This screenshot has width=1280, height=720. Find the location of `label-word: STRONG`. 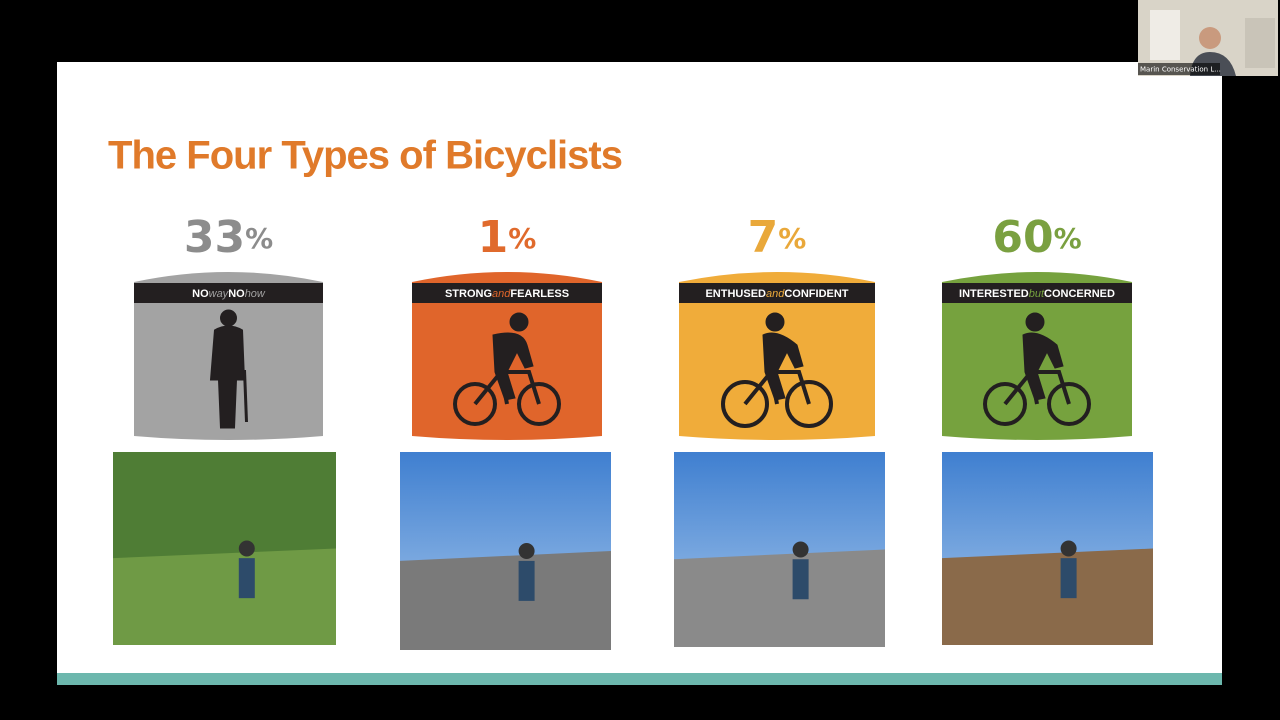

label-word: STRONG is located at coordinates (468, 294).